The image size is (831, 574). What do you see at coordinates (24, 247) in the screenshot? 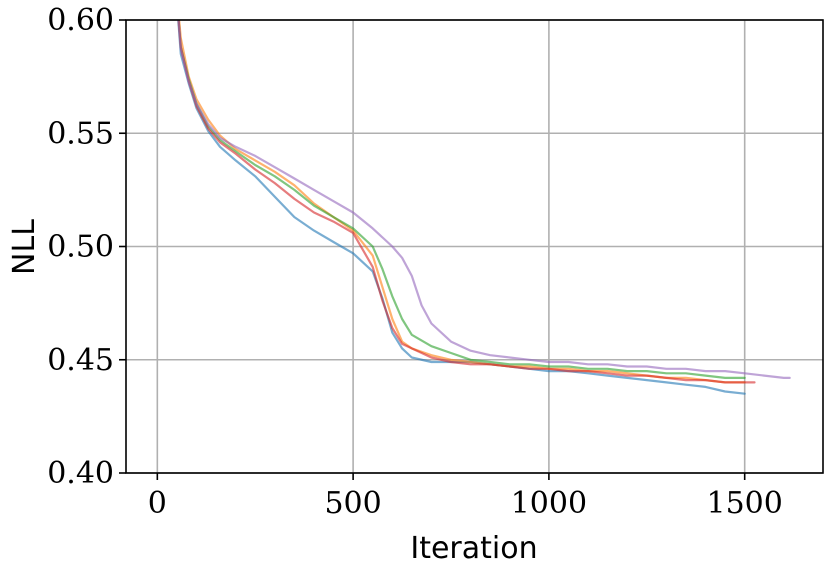
I see `y-axis-label: NLL` at bounding box center [24, 247].